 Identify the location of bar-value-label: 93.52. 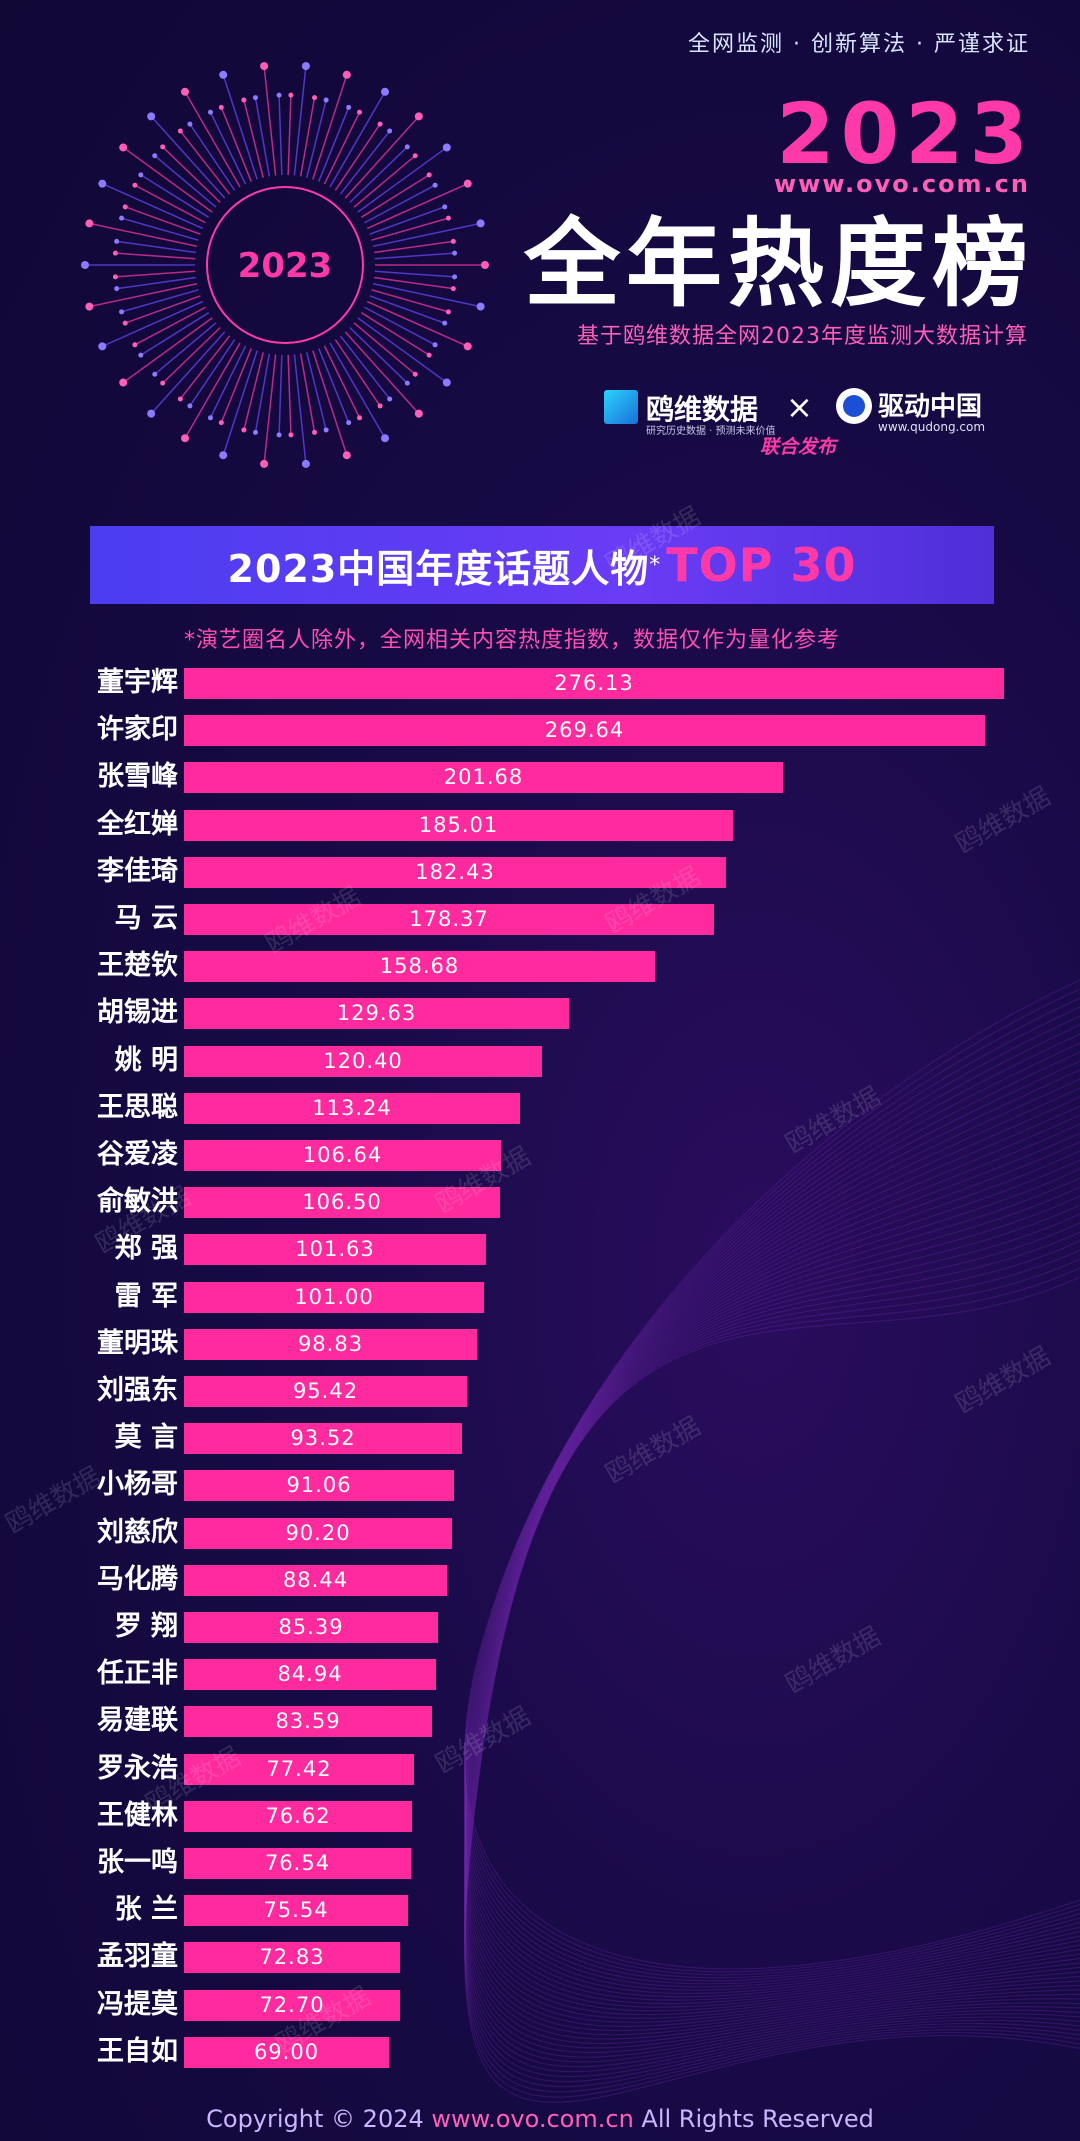
(323, 1438).